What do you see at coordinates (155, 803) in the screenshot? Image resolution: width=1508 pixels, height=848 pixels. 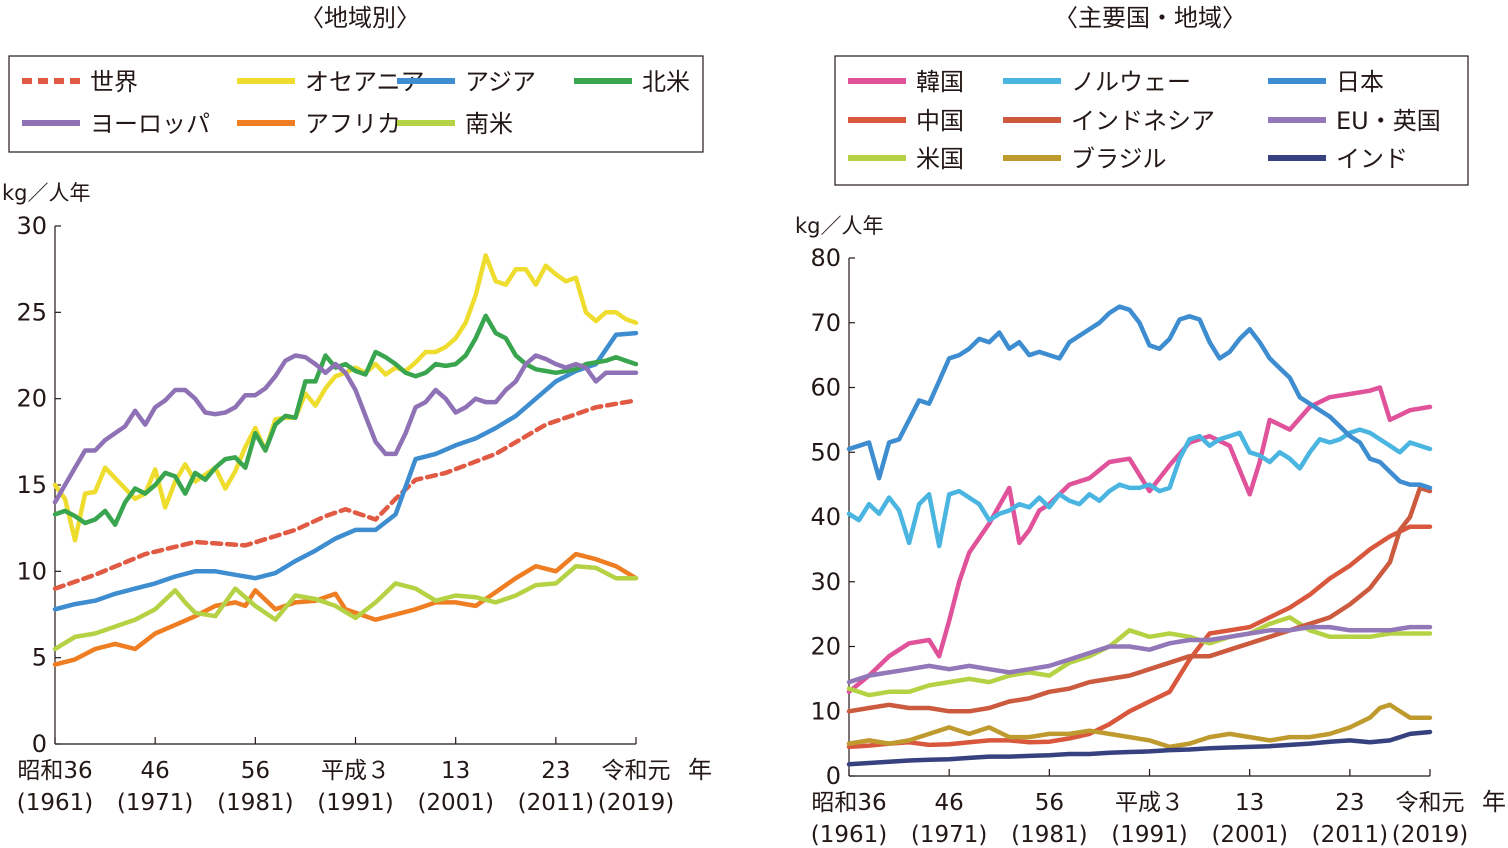 I see `regional-x-tick-year: (1971)` at bounding box center [155, 803].